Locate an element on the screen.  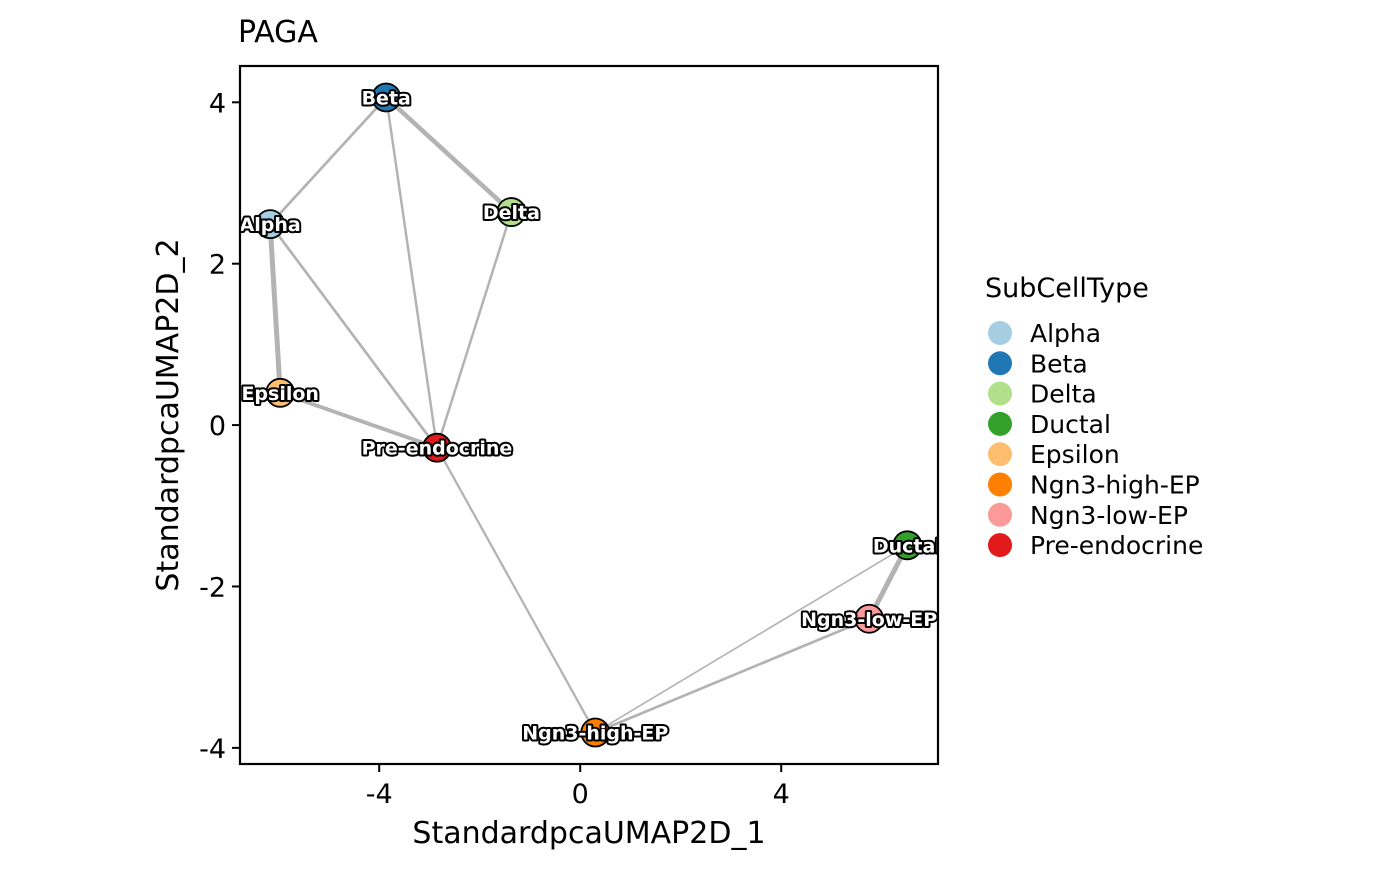
edge-Alpha-Pre-endocrine is located at coordinates (353, 336).